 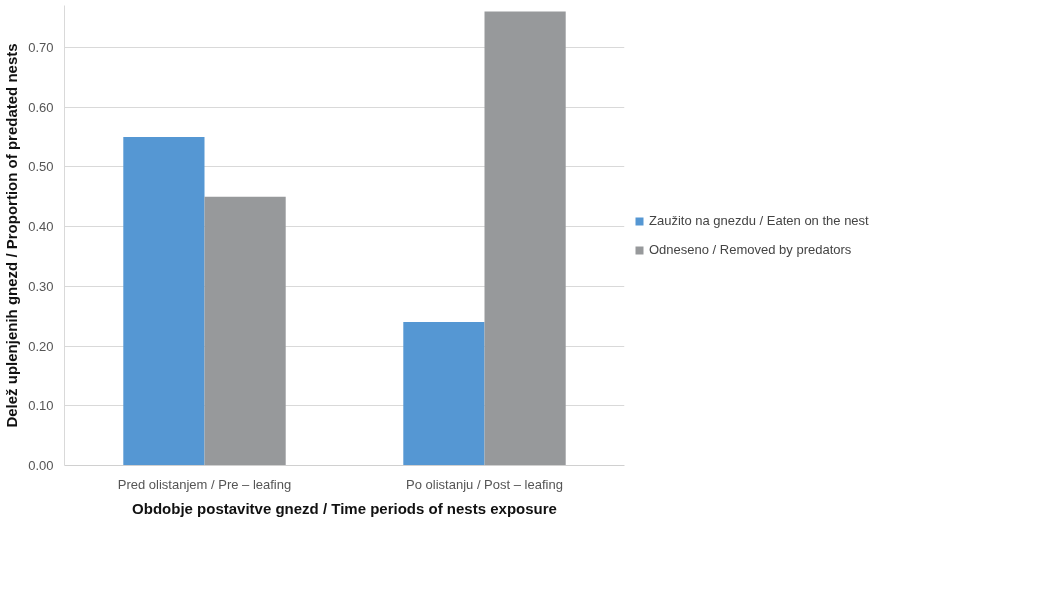 What do you see at coordinates (12, 235) in the screenshot?
I see `y-axis-title: Delež uplenjenih gnezd / Proportion of predated nests` at bounding box center [12, 235].